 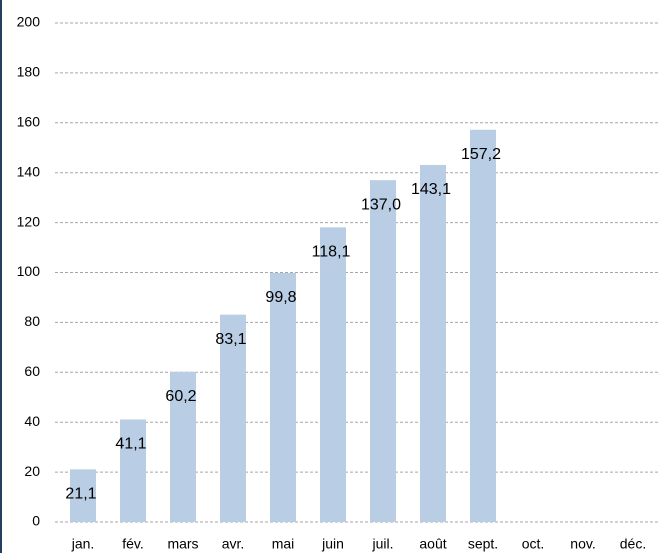 What do you see at coordinates (633, 544) in the screenshot?
I see `x-tick-label: déc.` at bounding box center [633, 544].